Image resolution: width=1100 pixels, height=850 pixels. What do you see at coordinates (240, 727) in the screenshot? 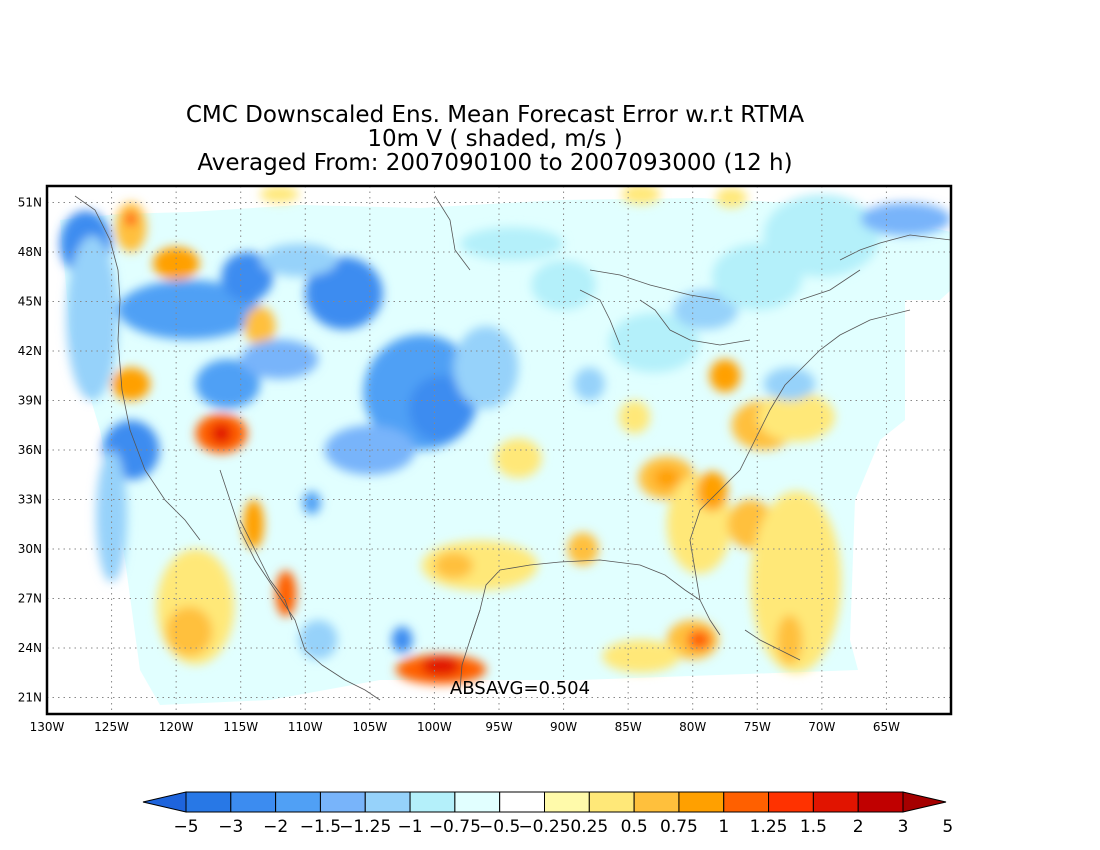
I see `longitude-tick-label: 115W` at bounding box center [240, 727].